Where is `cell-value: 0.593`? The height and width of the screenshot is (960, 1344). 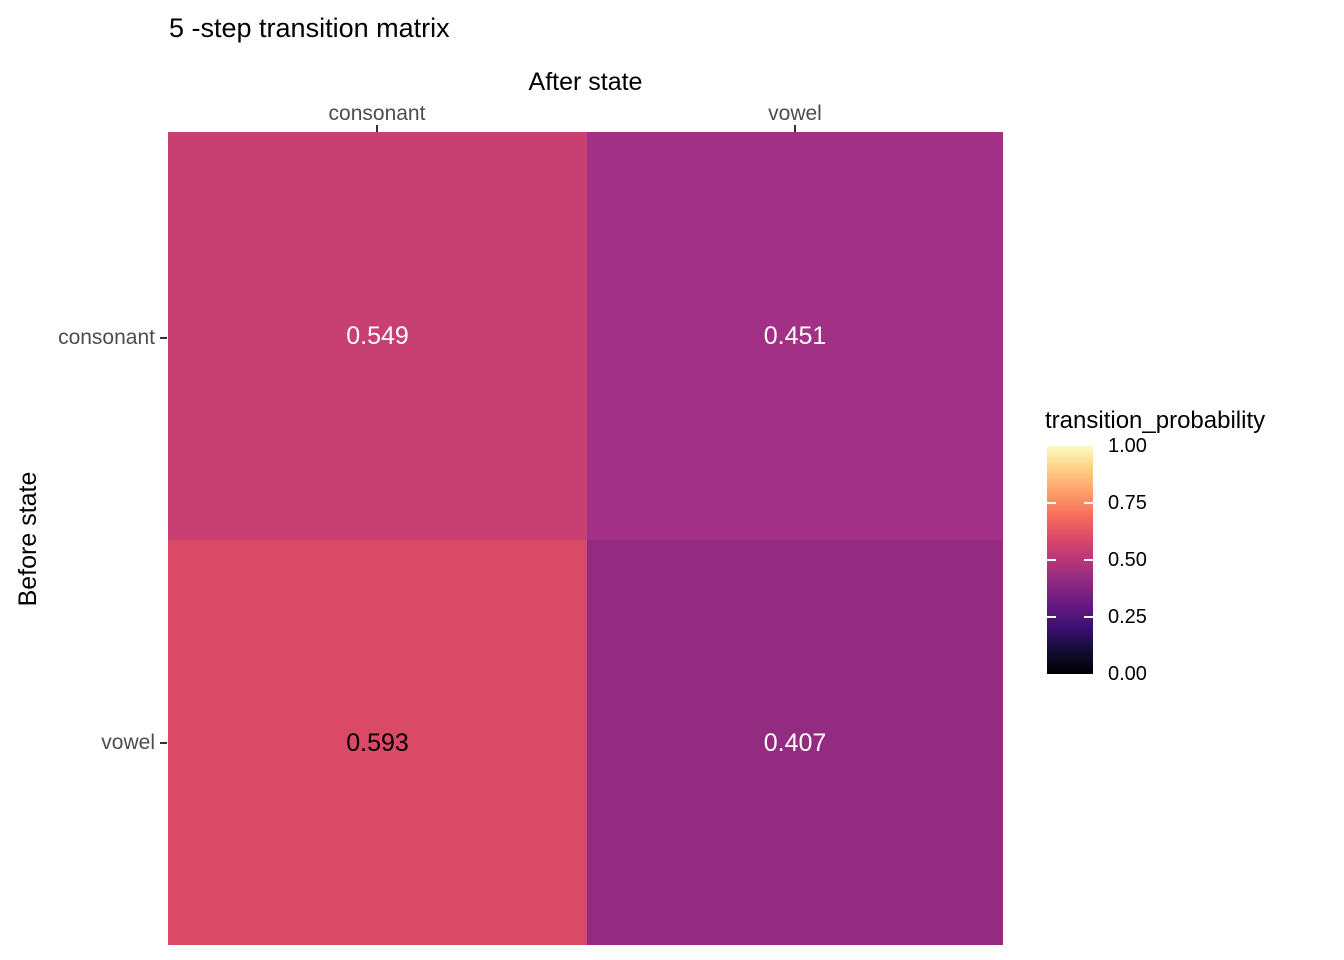 cell-value: 0.593 is located at coordinates (377, 742).